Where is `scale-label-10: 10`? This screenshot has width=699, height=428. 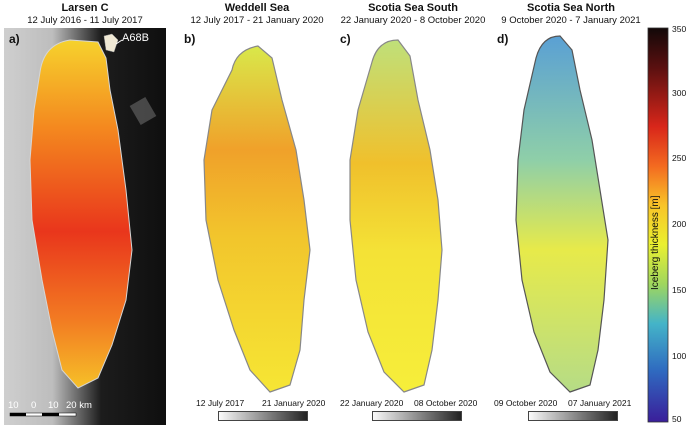 scale-label-10: 10 is located at coordinates (53, 405).